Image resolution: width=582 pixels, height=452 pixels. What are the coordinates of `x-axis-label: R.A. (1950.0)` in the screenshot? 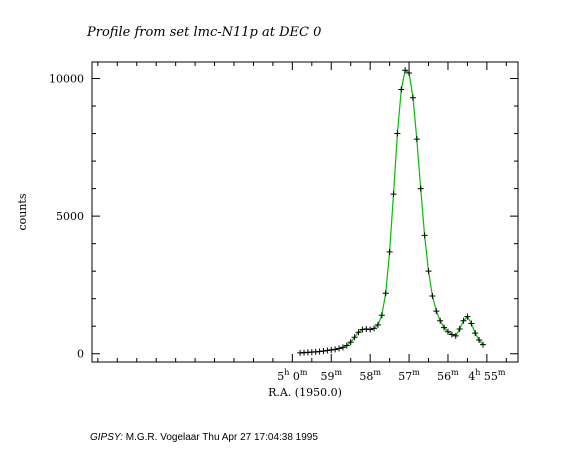 It's located at (305, 392).